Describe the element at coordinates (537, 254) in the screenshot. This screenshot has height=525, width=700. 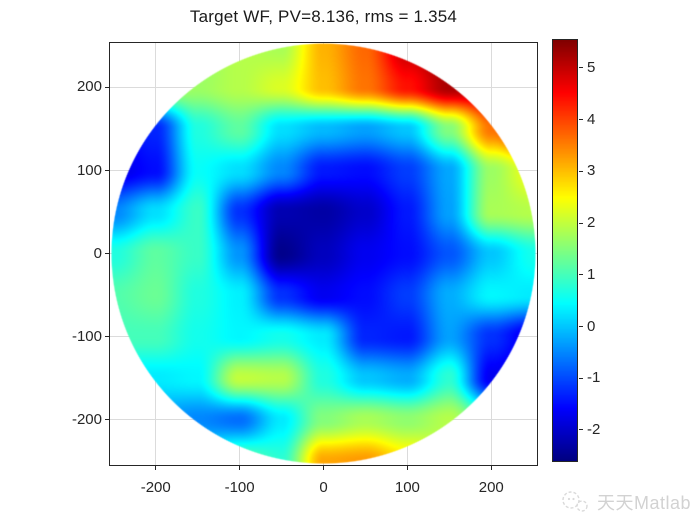
I see `axes-spine-right` at that location.